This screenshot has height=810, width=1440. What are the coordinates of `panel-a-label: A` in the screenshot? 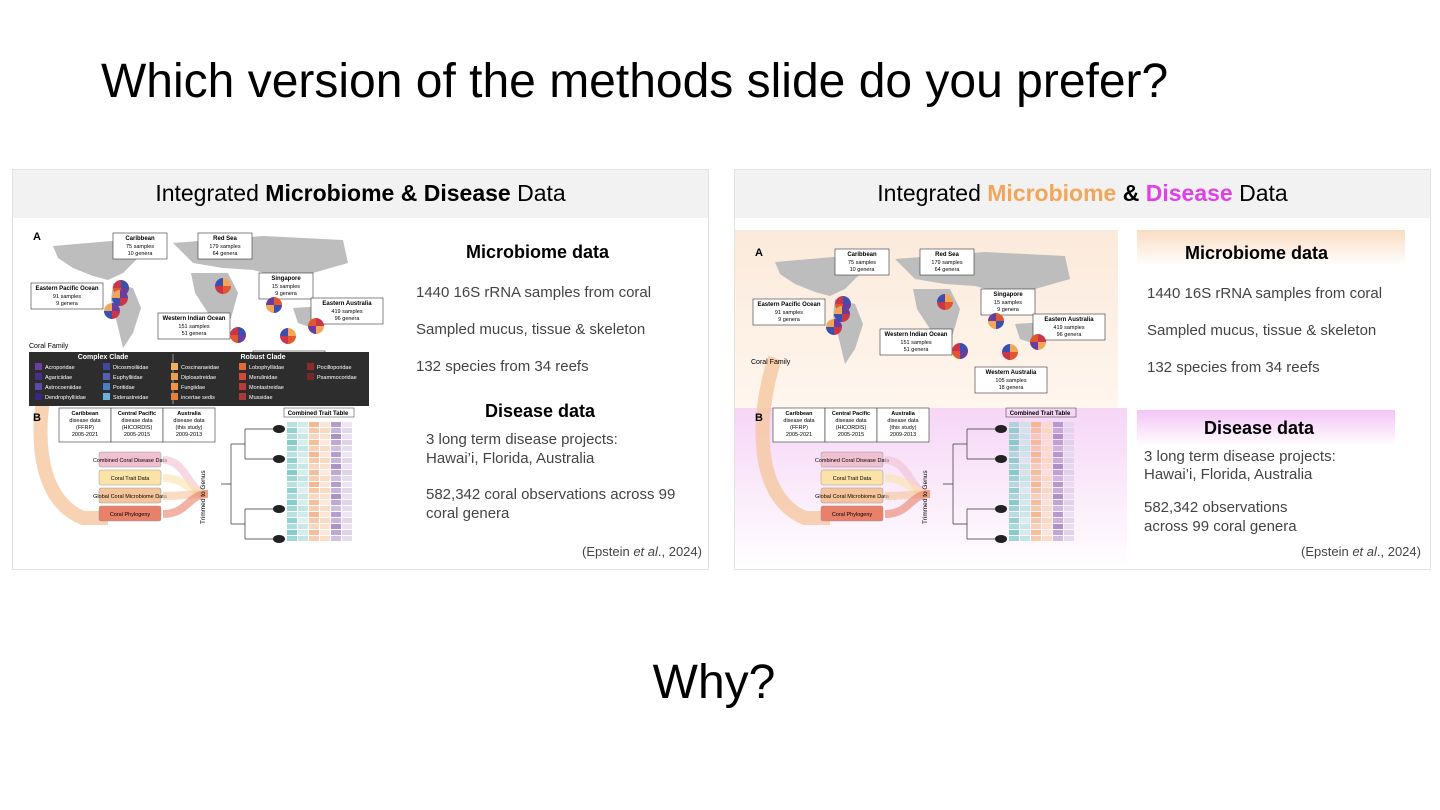 It's located at (759, 253).